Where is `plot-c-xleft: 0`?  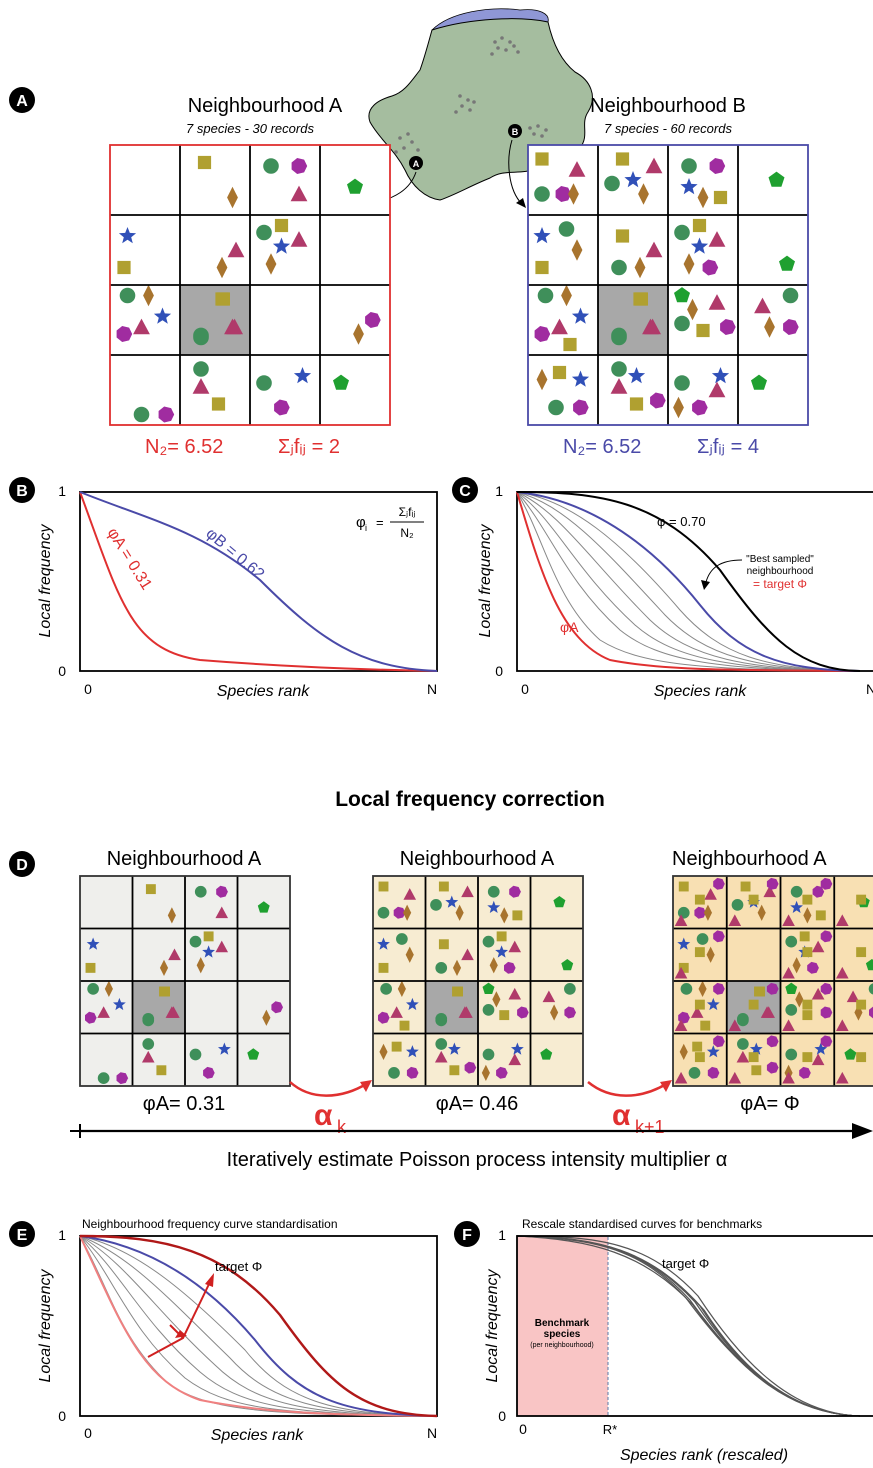
plot-c-xleft: 0 is located at coordinates (525, 689).